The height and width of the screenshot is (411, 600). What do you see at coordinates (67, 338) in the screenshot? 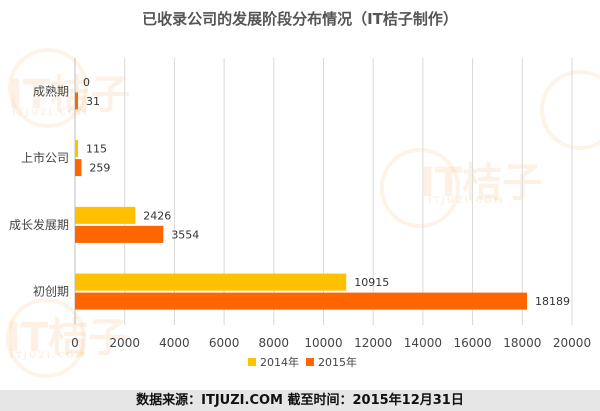
I see `watermark-logo-bottom-left: IT桔子` at bounding box center [67, 338].